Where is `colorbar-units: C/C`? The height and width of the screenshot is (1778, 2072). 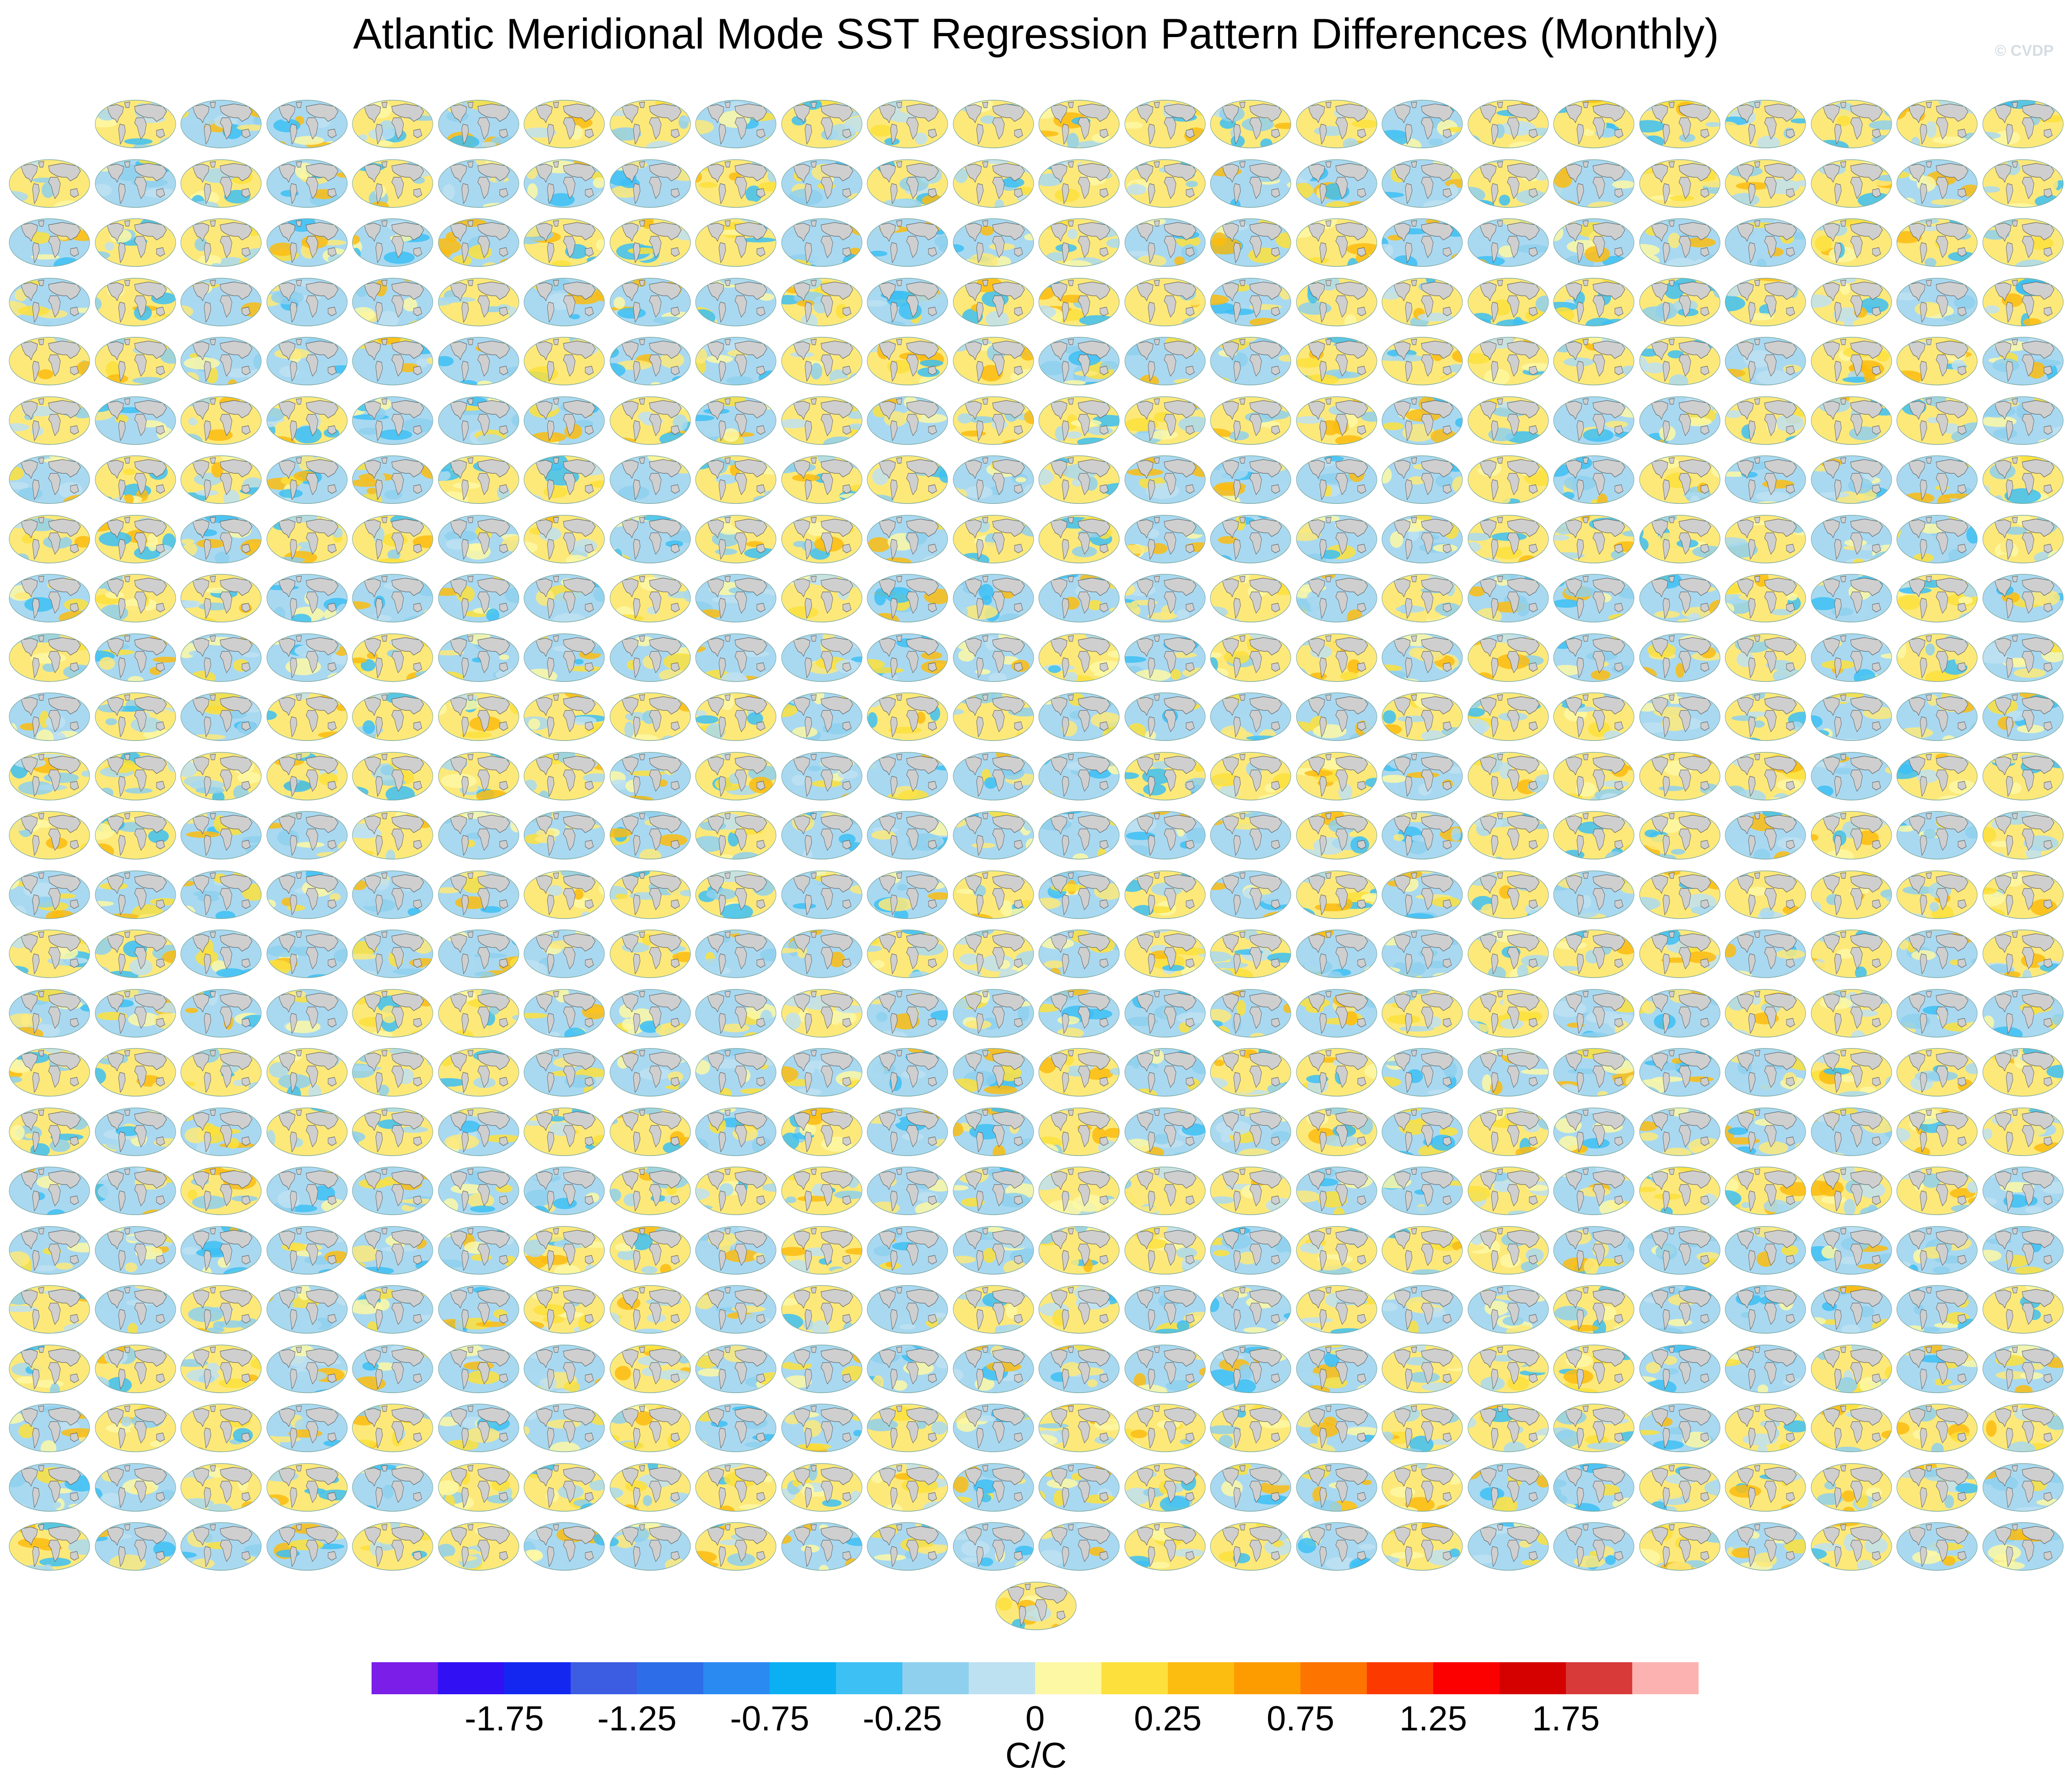
colorbar-units: C/C is located at coordinates (1036, 1755).